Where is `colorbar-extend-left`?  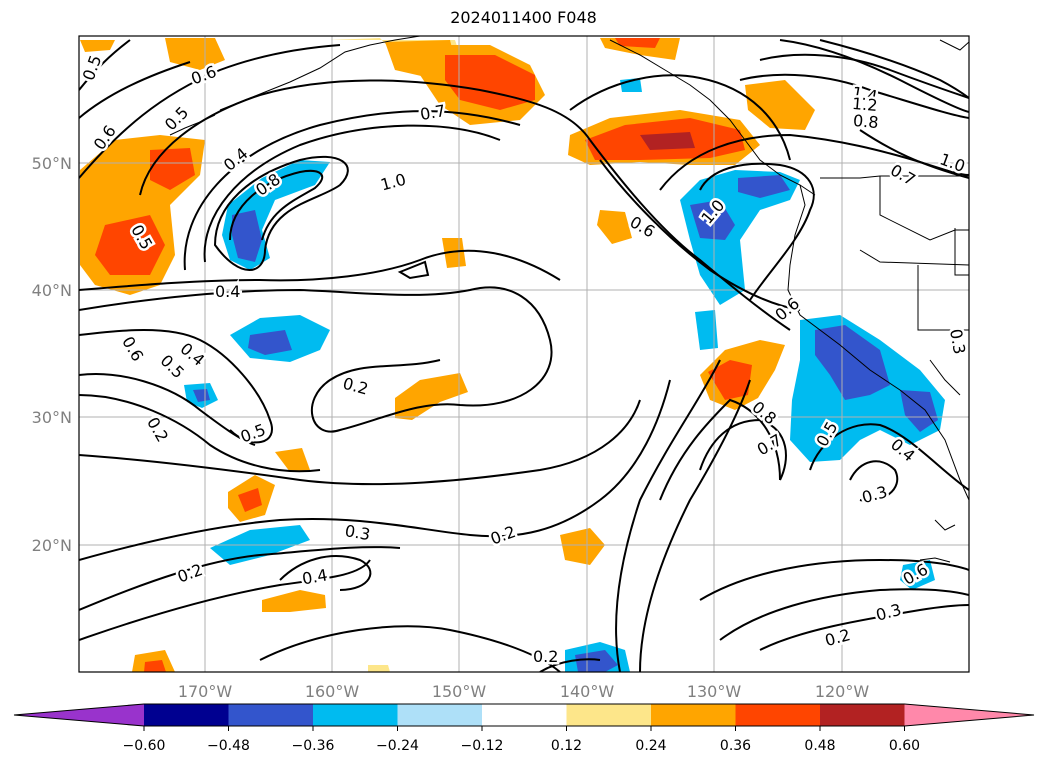
colorbar-extend-left is located at coordinates (79, 715).